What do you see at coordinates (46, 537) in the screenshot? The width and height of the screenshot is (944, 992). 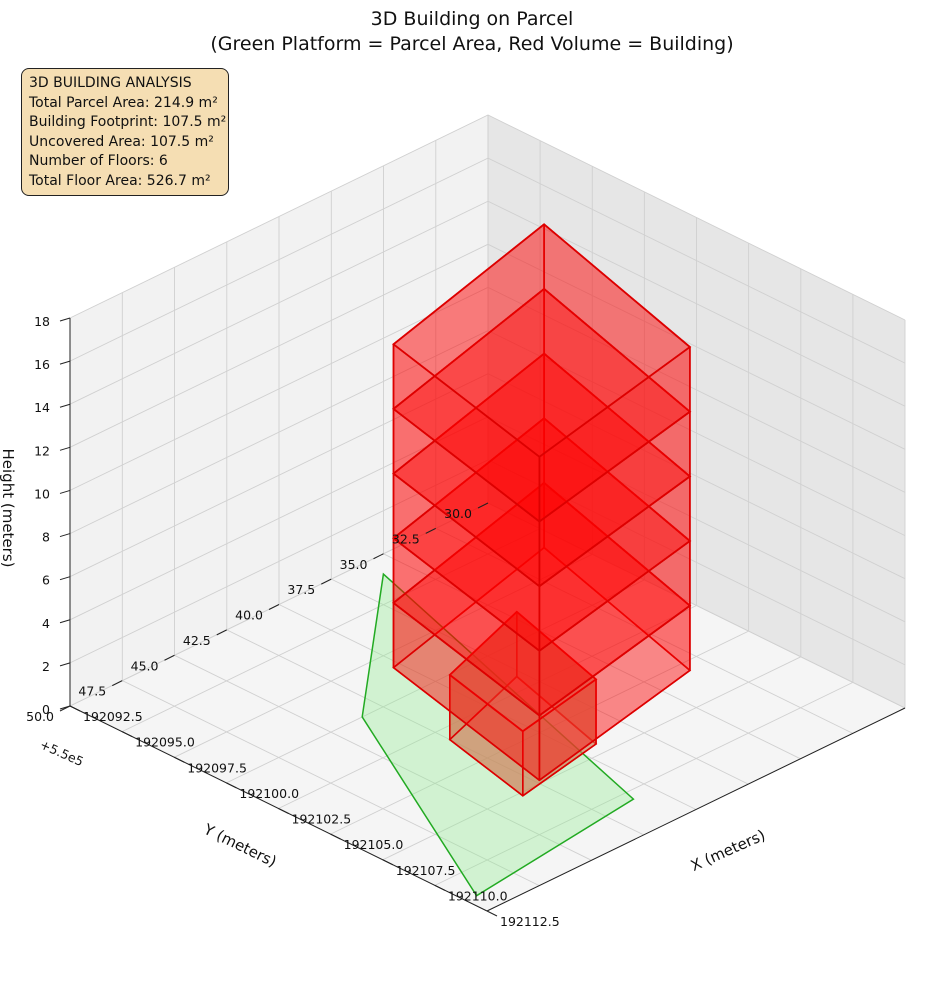 I see `z-tick-label: 8` at bounding box center [46, 537].